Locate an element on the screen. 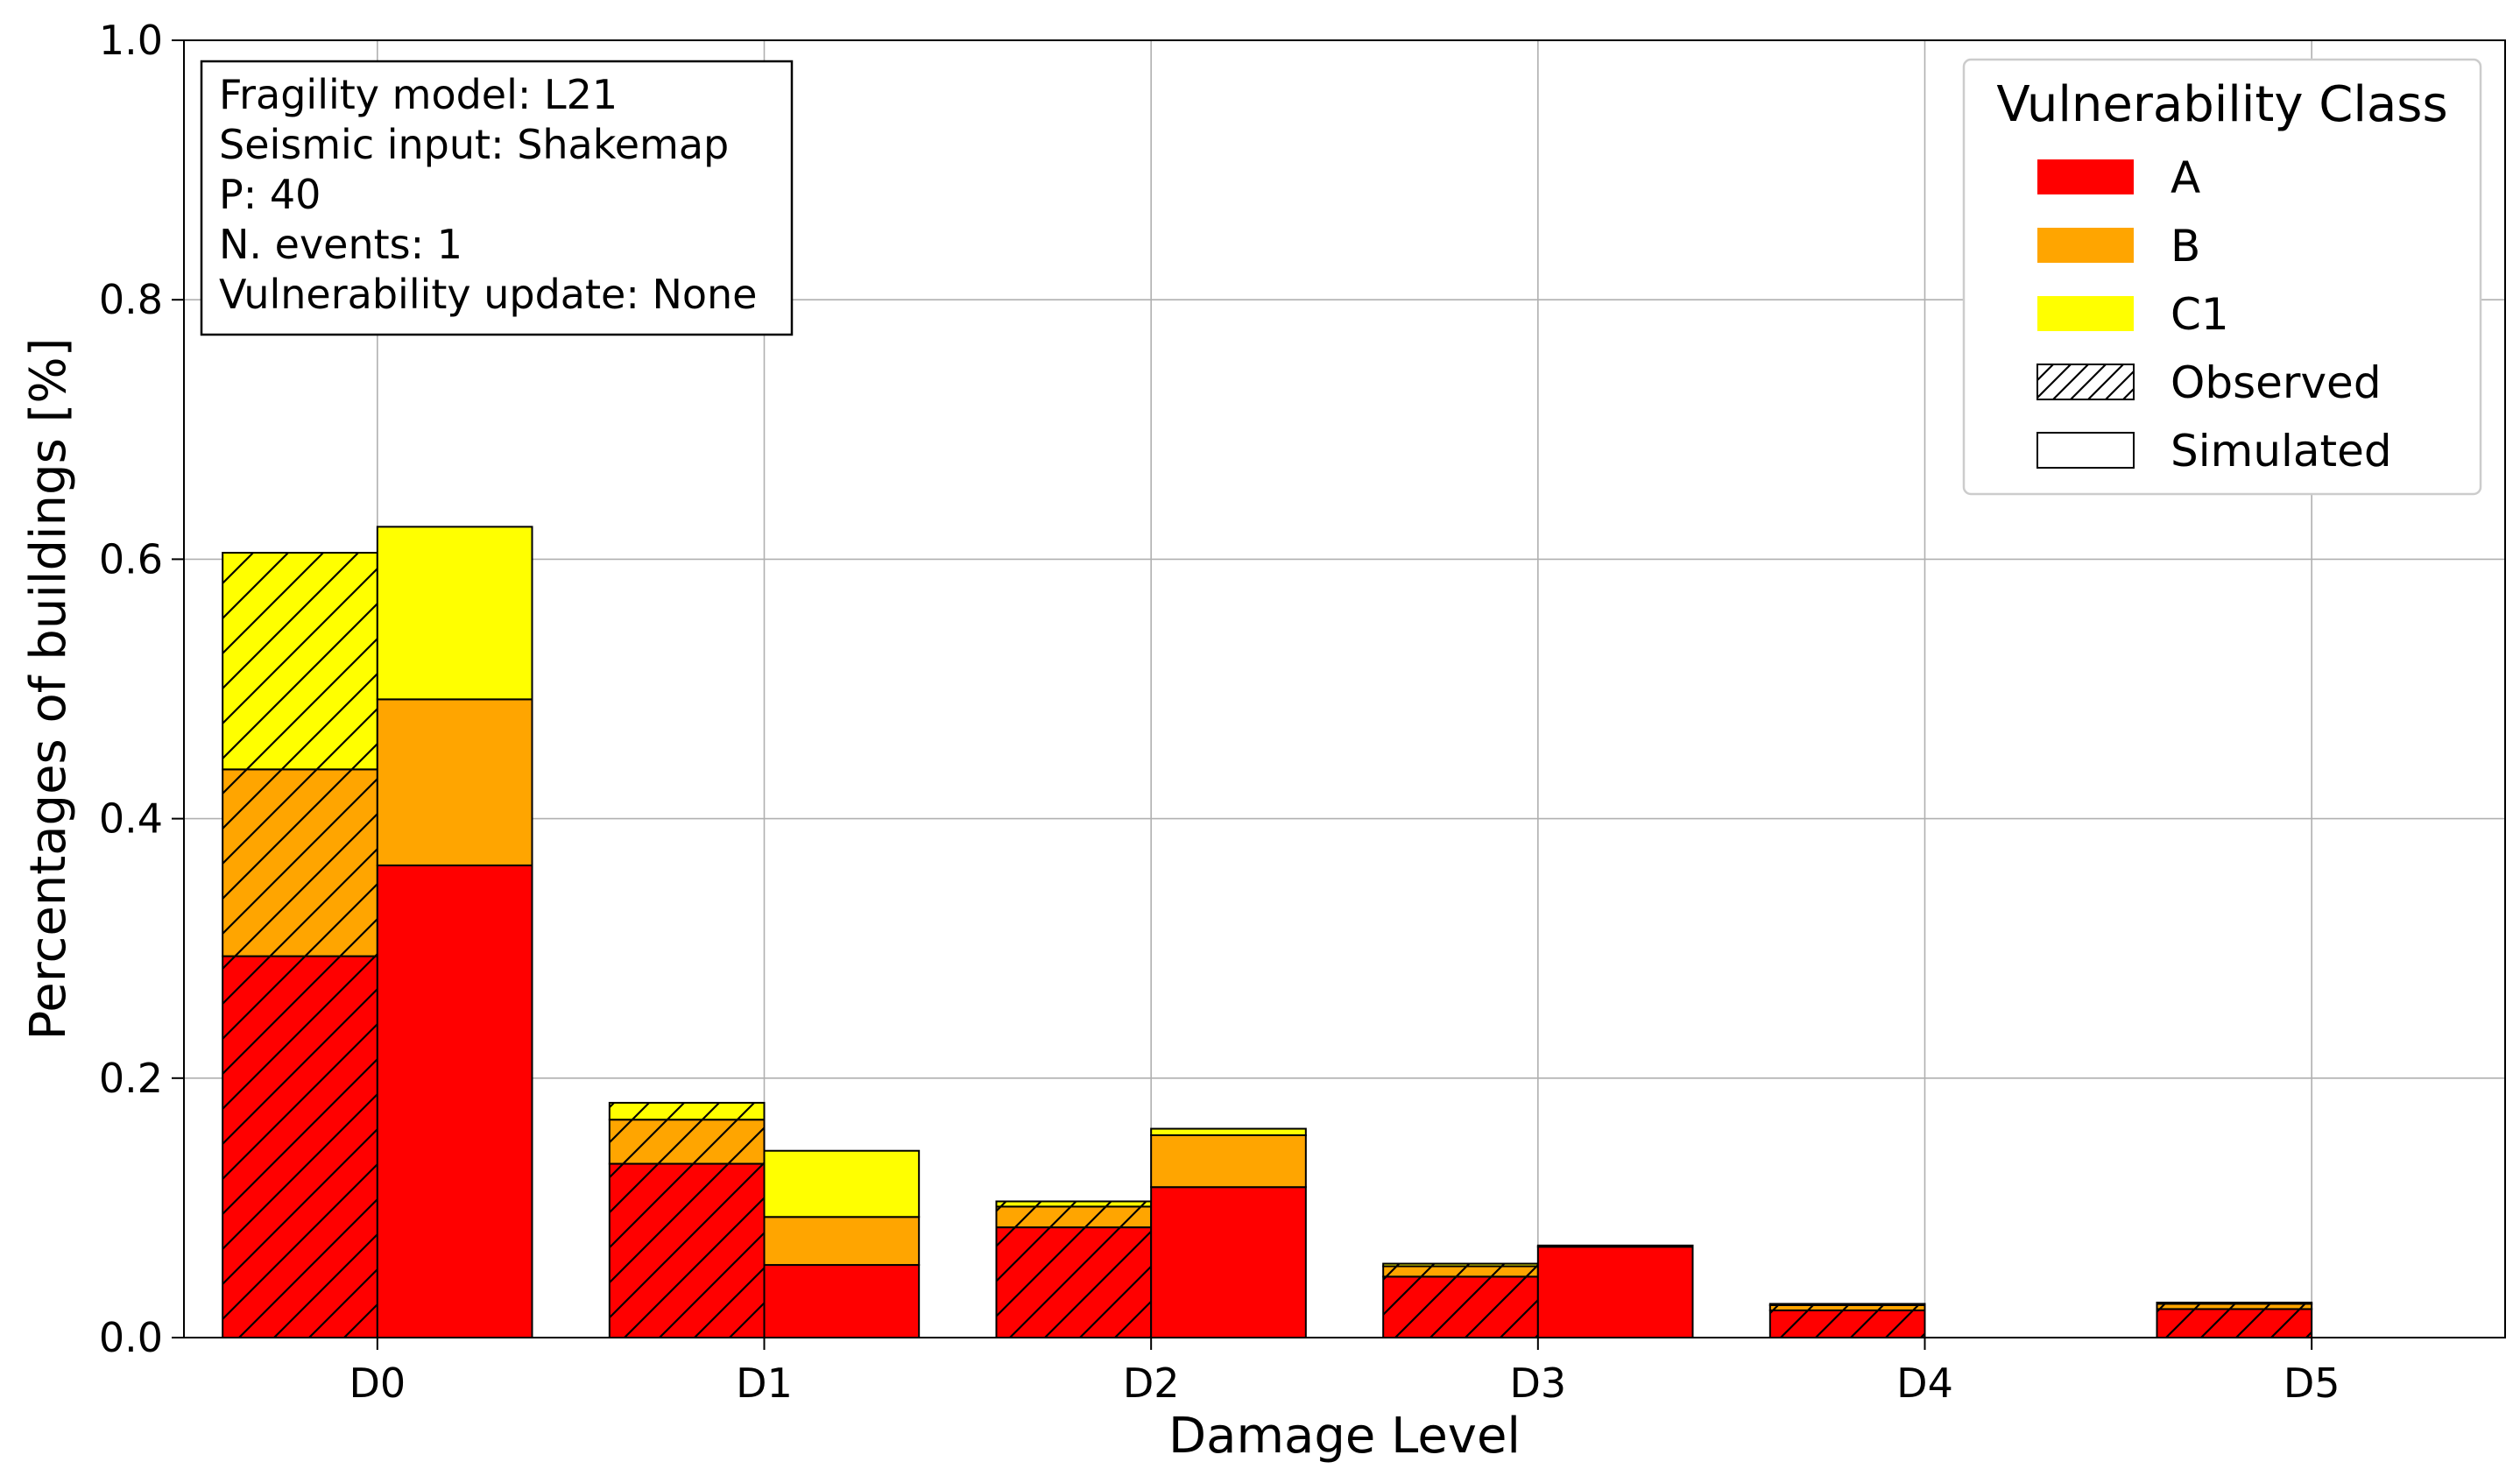  bar-hatch-b-d5 is located at coordinates (2234, 1306).